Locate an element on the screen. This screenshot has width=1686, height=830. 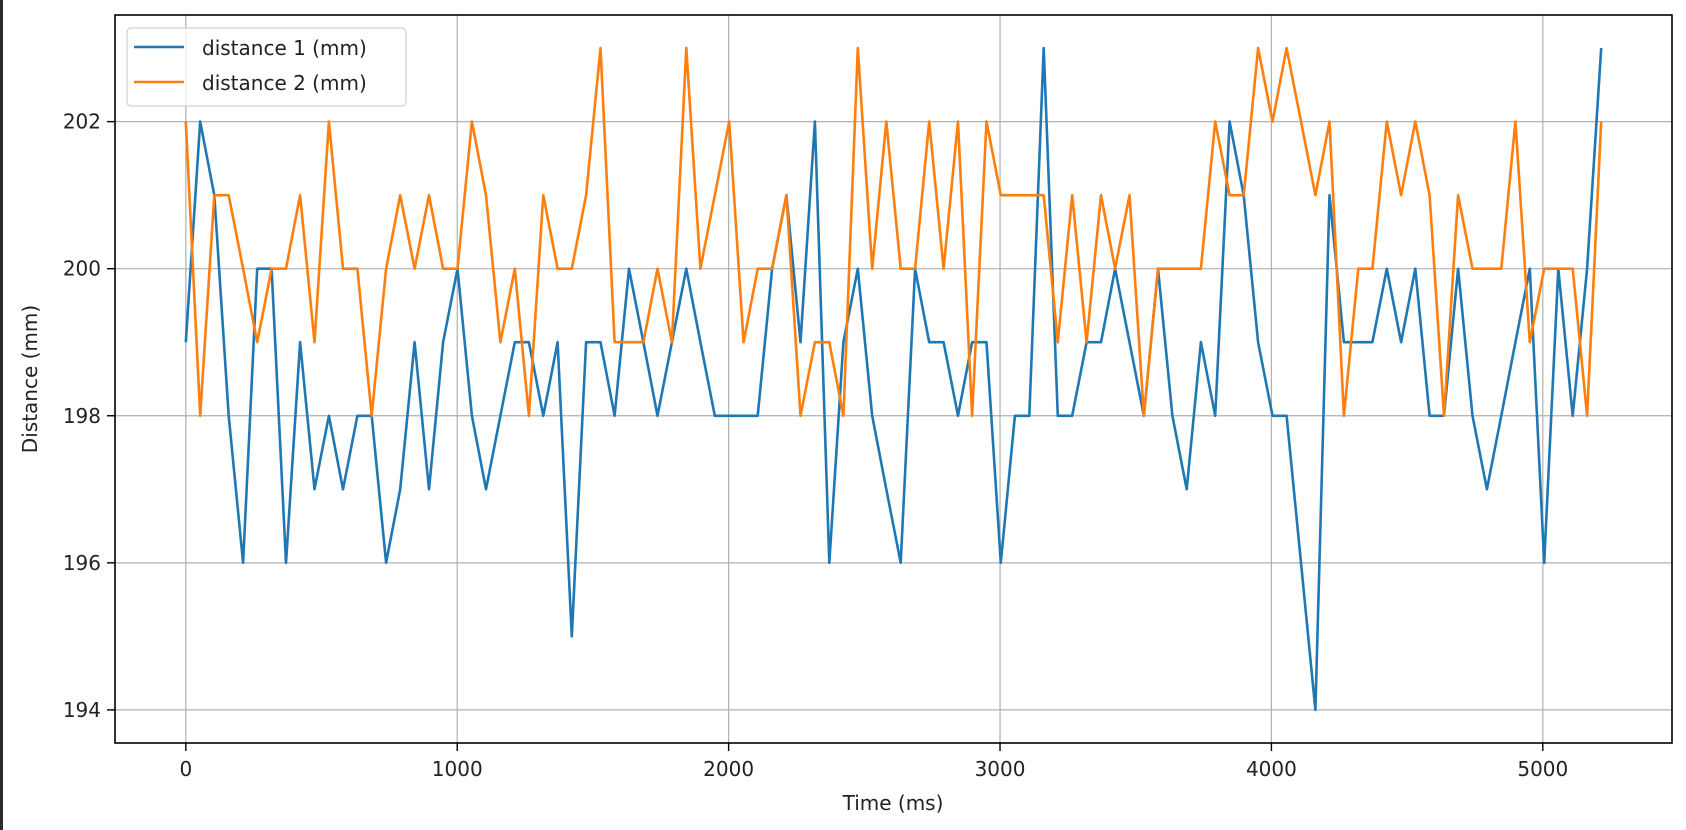
legend-label-distance-1: distance 1 (mm) is located at coordinates (284, 48).